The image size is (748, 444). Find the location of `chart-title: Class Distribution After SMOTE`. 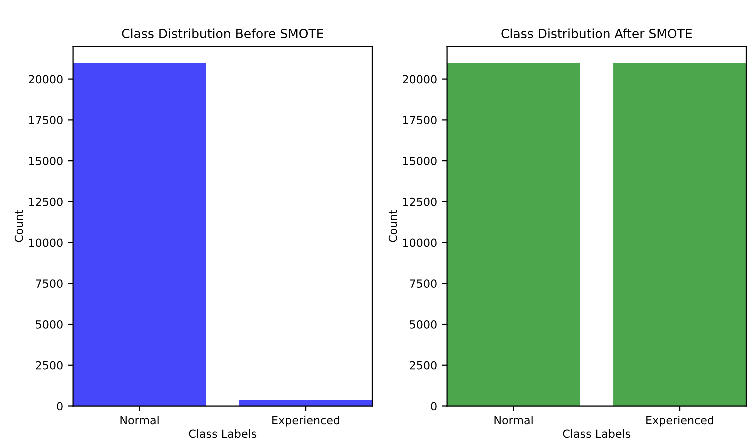

chart-title: Class Distribution After SMOTE is located at coordinates (597, 33).